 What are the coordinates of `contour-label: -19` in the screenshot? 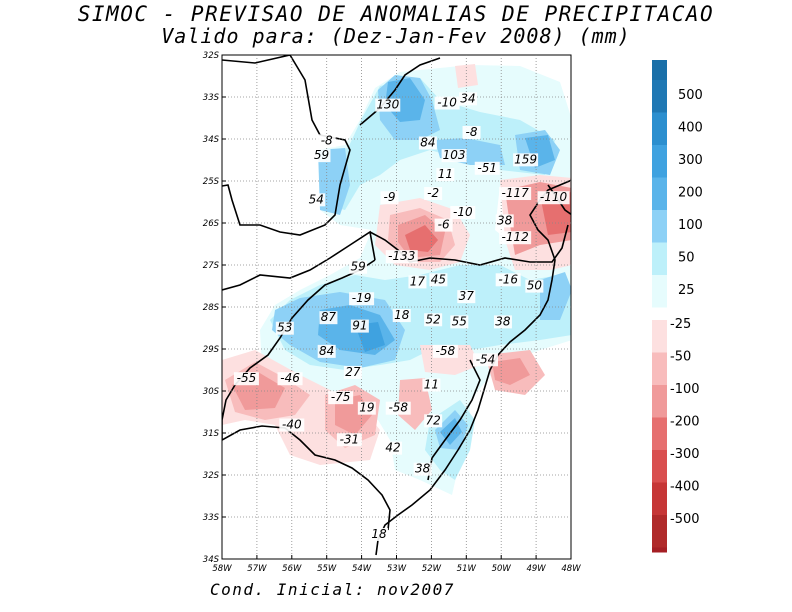 It's located at (362, 298).